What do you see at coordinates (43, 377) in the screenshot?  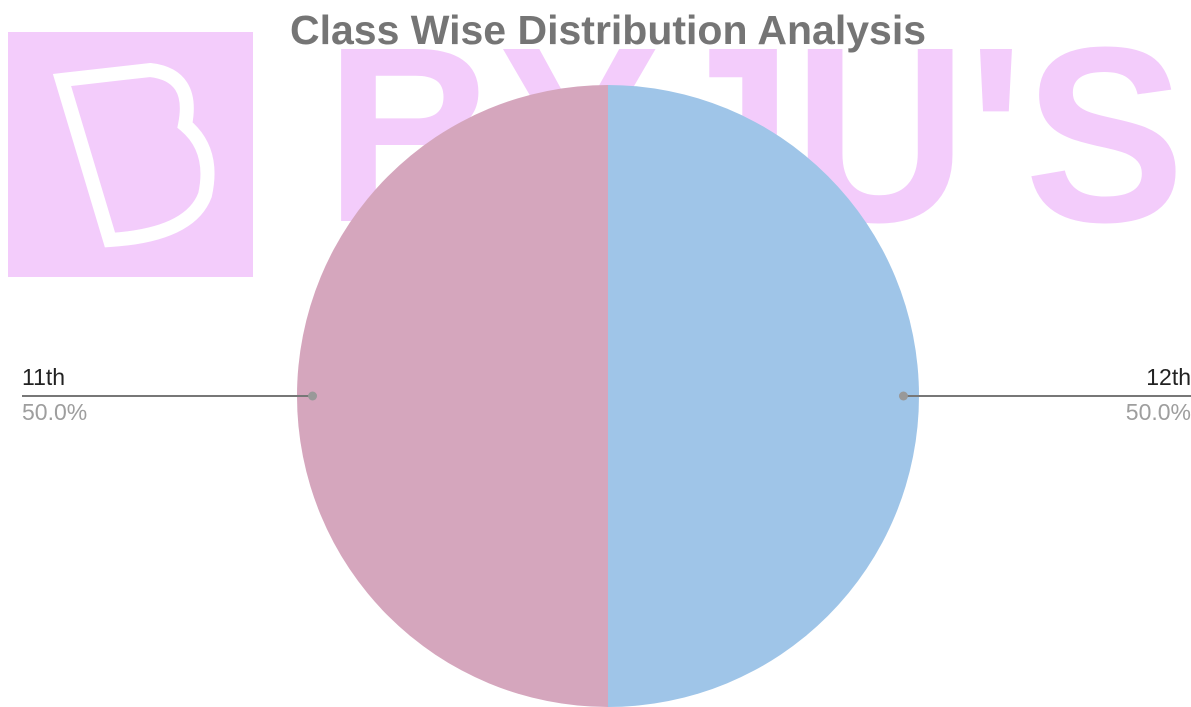 I see `slice-label: 11th` at bounding box center [43, 377].